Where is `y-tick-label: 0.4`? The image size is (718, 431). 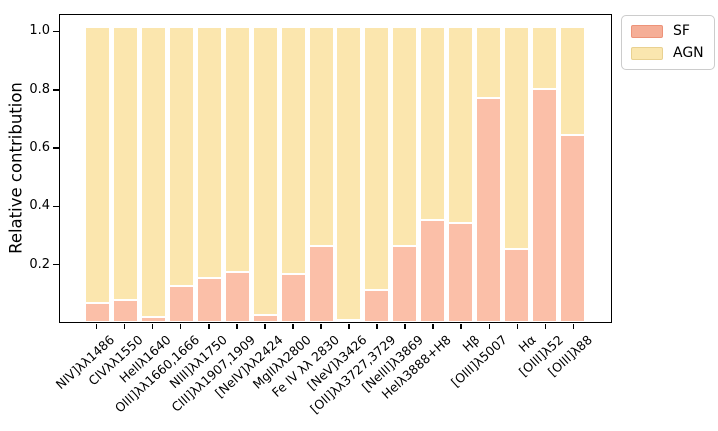 y-tick-label: 0.4 is located at coordinates (39, 206).